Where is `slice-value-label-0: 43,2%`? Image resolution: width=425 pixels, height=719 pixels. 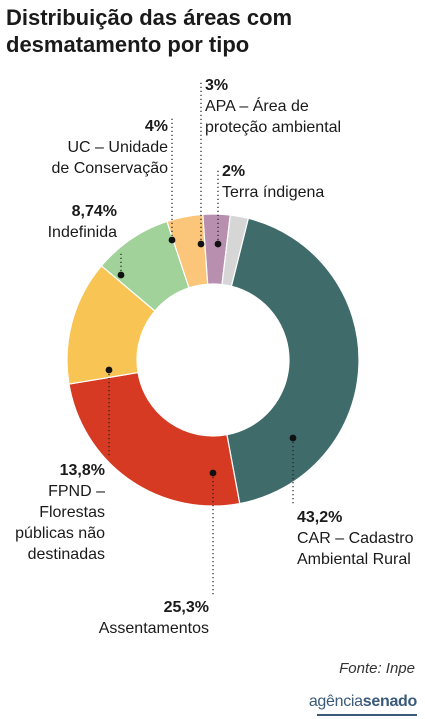
slice-value-label-0: 43,2% is located at coordinates (319, 517).